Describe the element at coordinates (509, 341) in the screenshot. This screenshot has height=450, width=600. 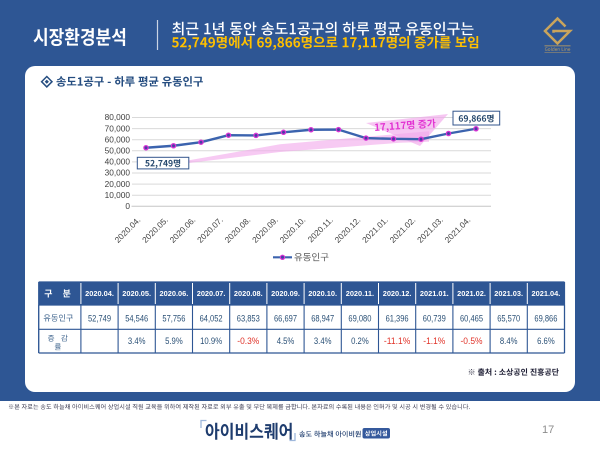
I see `svg-text: 8.4%` at that location.